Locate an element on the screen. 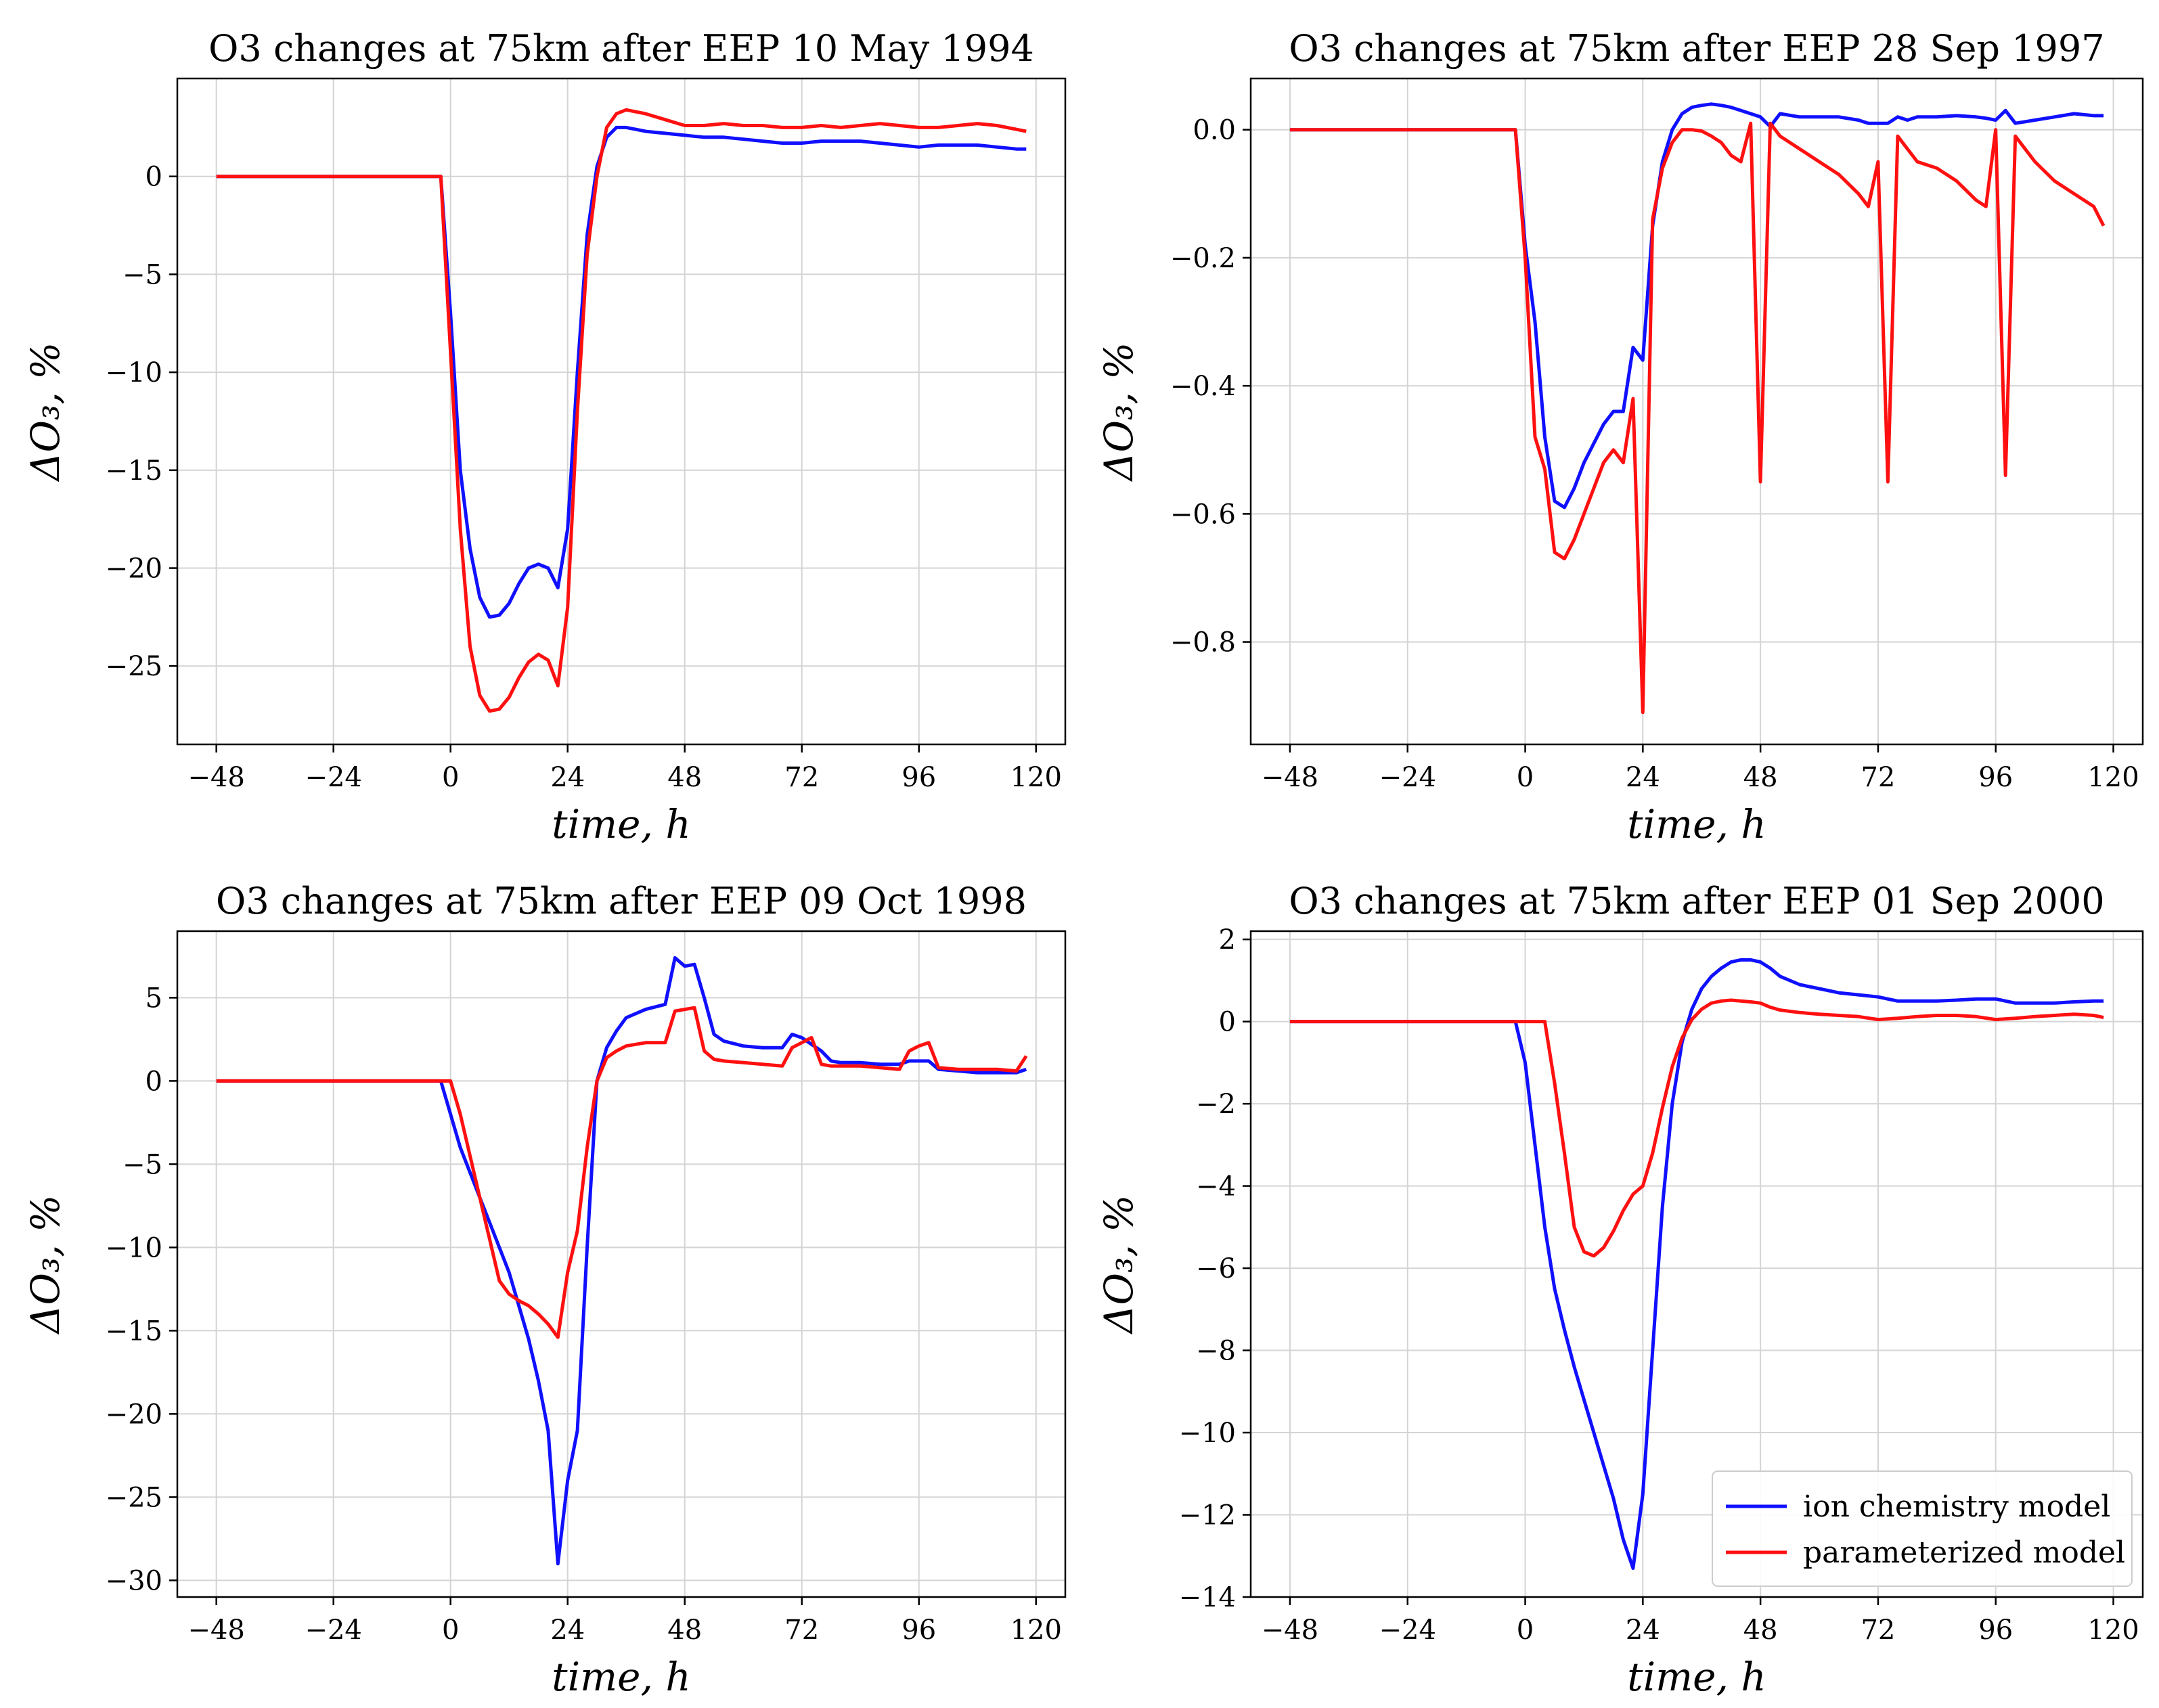 The height and width of the screenshot is (1708, 2159). legend-box is located at coordinates (1922, 1528).